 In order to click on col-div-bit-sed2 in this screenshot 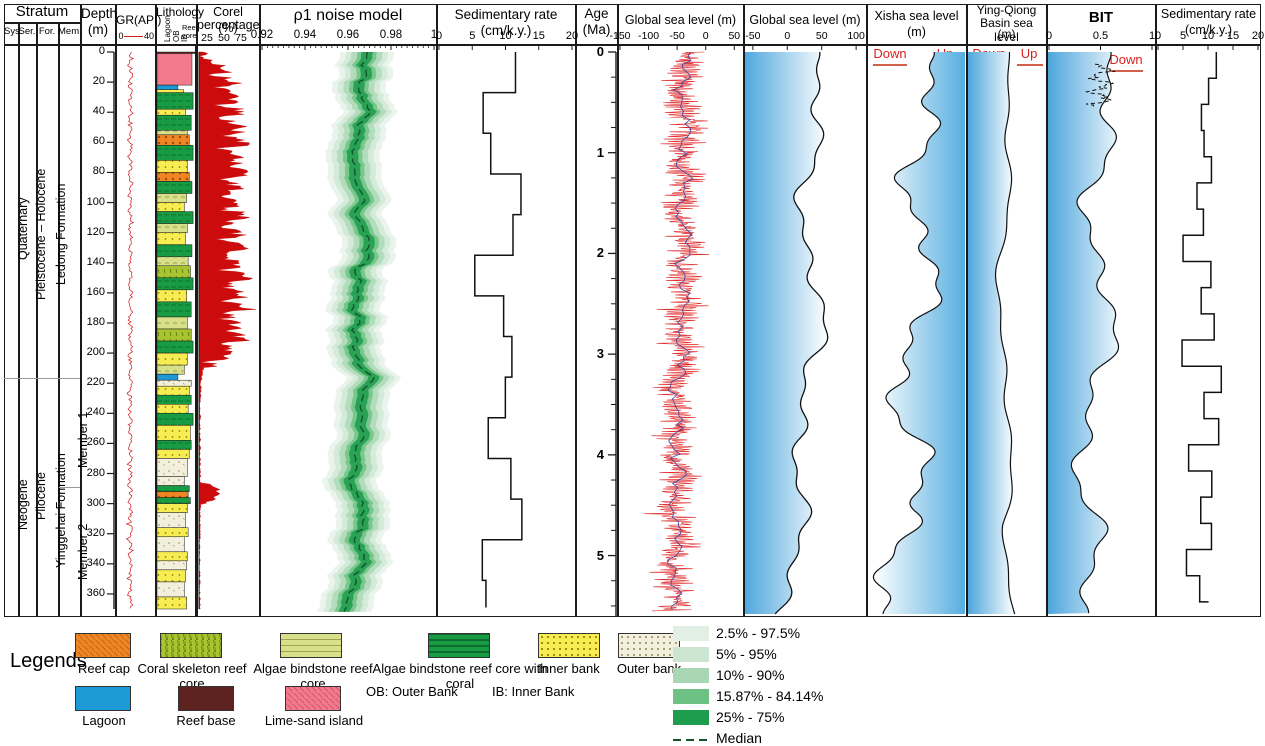, I will do `click(1156, 310)`.